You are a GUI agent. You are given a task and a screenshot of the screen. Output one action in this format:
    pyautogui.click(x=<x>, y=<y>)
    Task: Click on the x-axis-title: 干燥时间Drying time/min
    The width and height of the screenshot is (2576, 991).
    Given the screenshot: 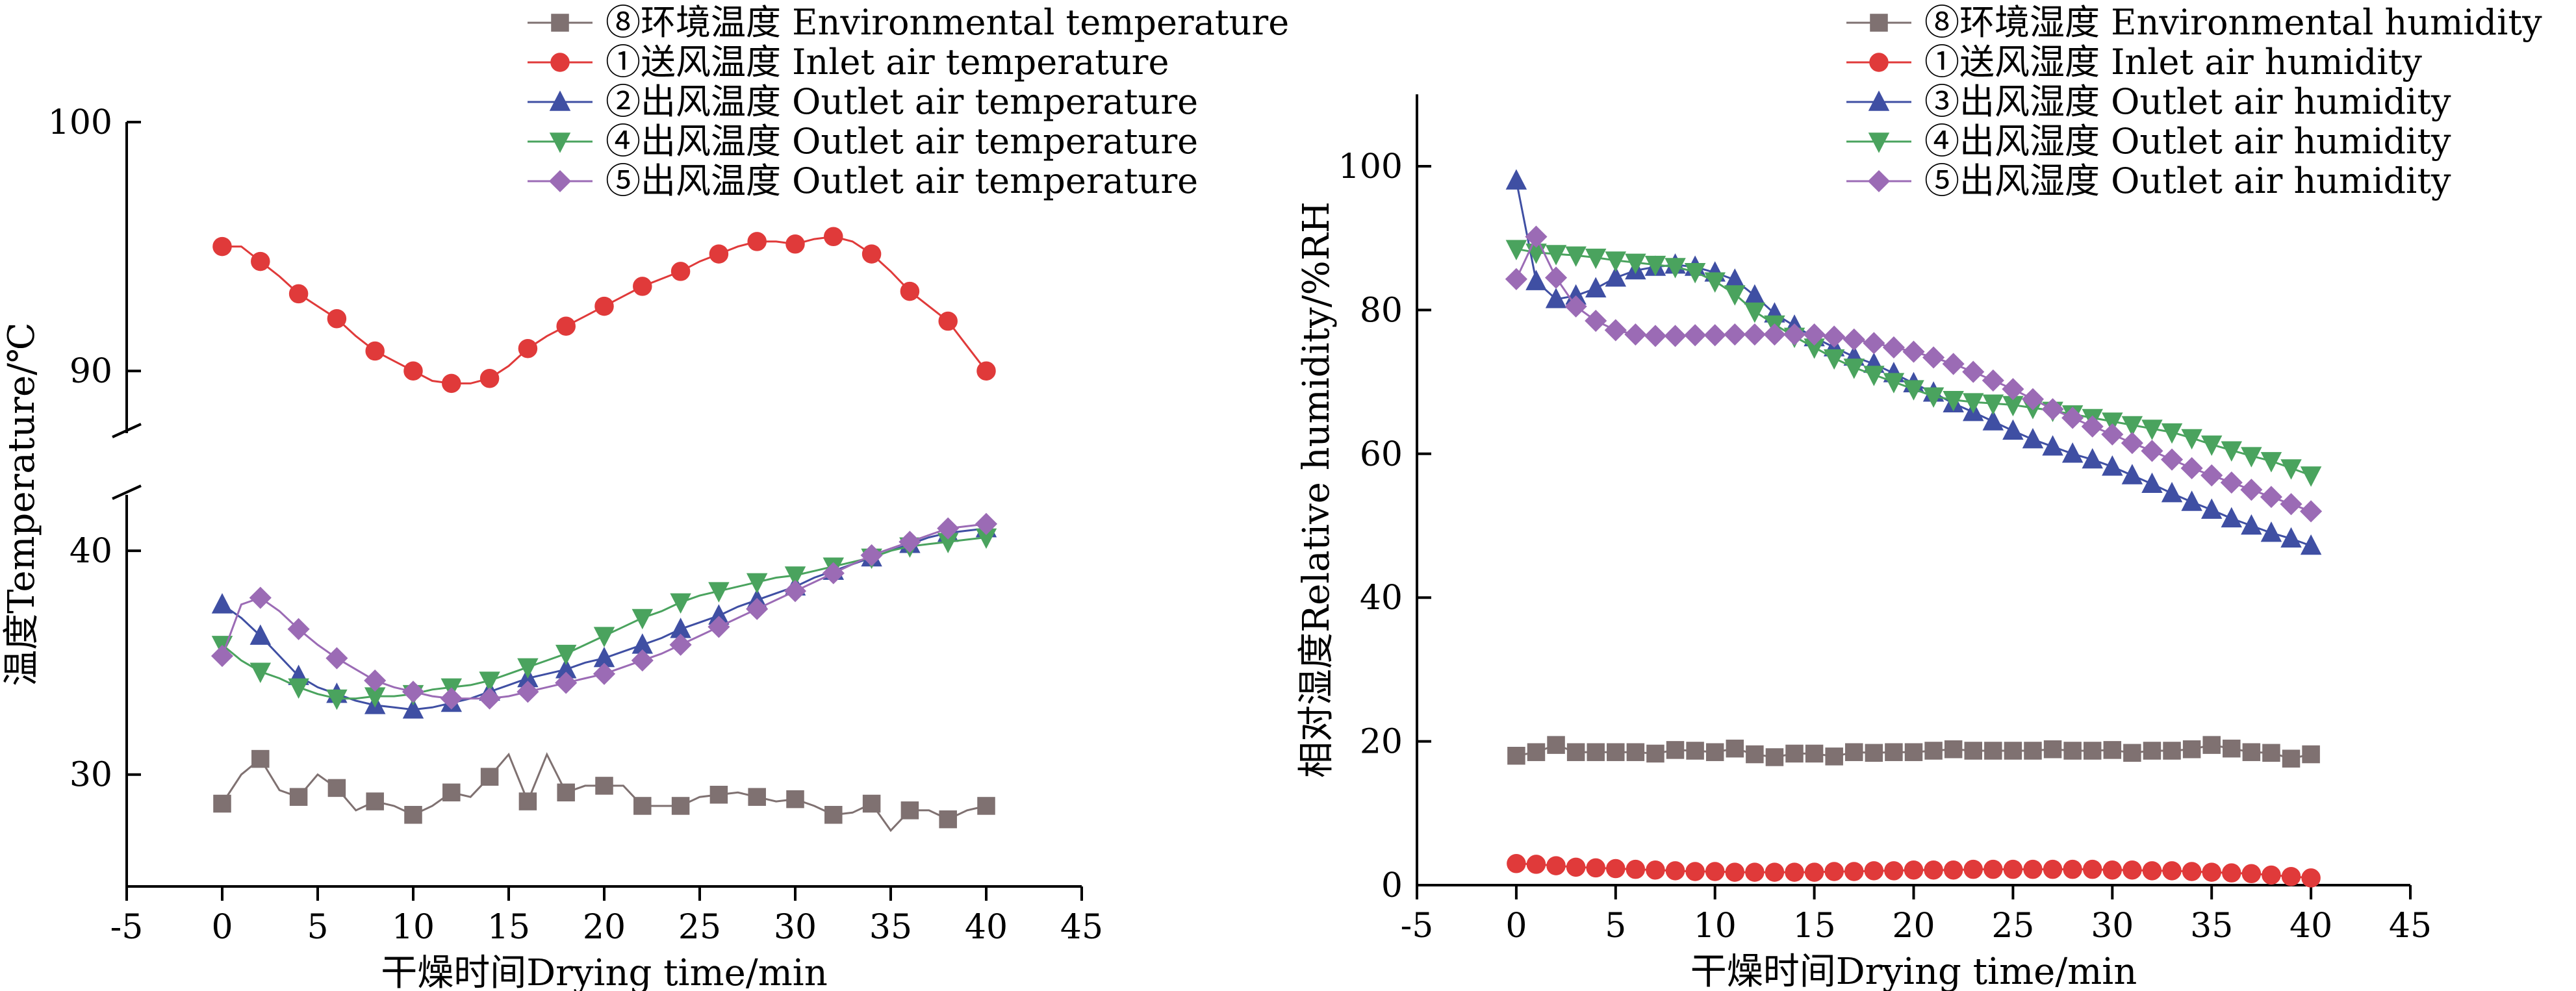 What is the action you would take?
    pyautogui.click(x=604, y=971)
    